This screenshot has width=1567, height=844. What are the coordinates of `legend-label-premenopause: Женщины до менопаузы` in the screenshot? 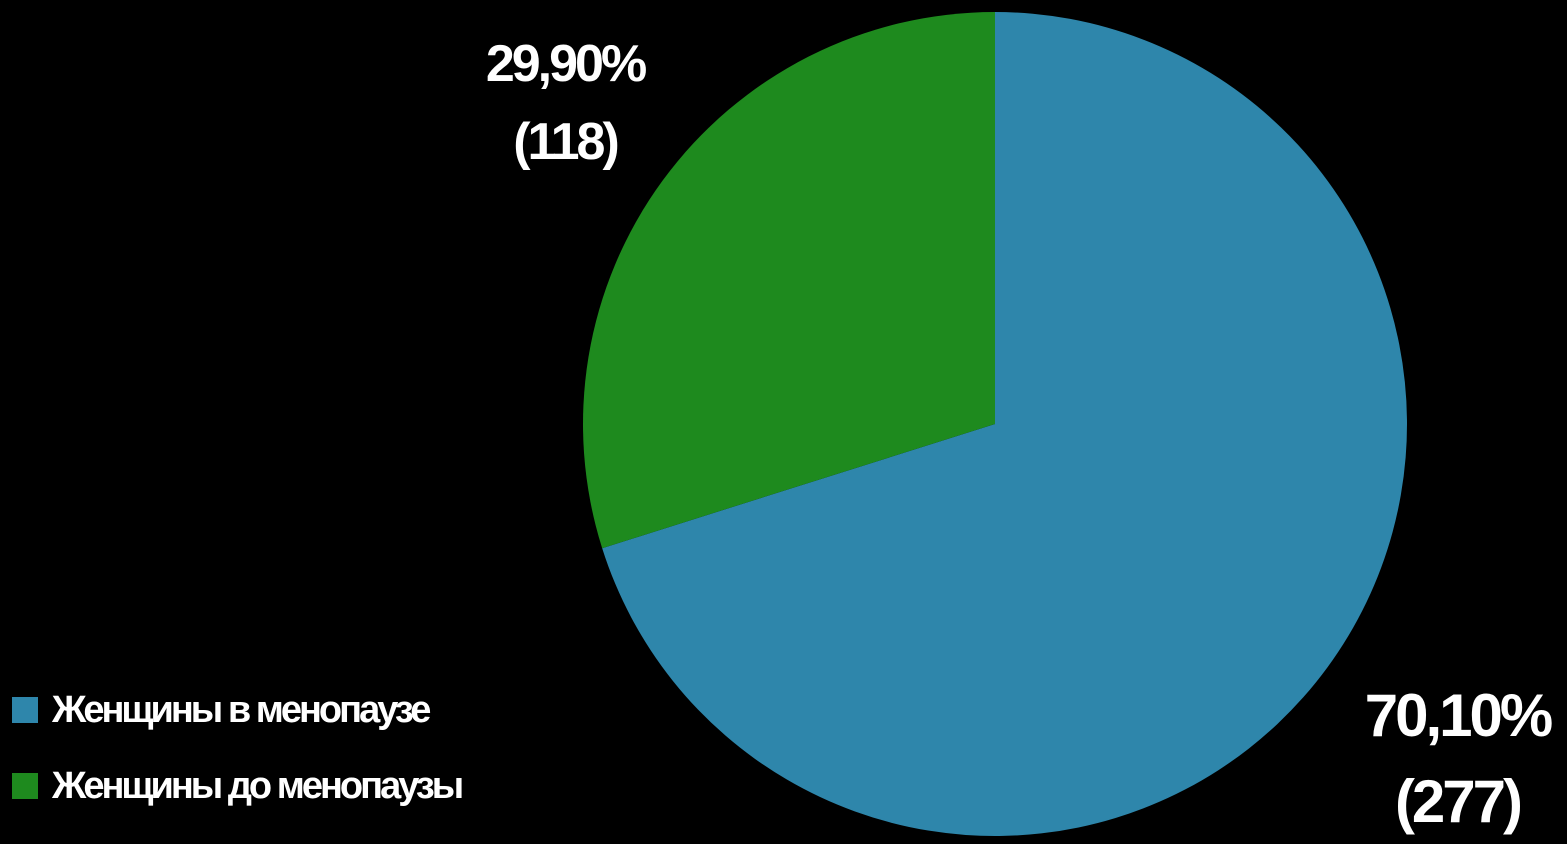 It's located at (258, 785).